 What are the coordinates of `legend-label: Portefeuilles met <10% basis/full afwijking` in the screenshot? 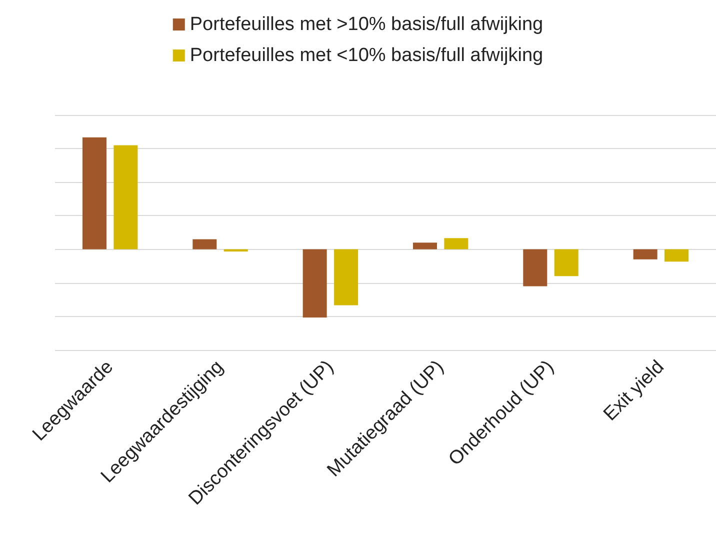 It's located at (367, 55).